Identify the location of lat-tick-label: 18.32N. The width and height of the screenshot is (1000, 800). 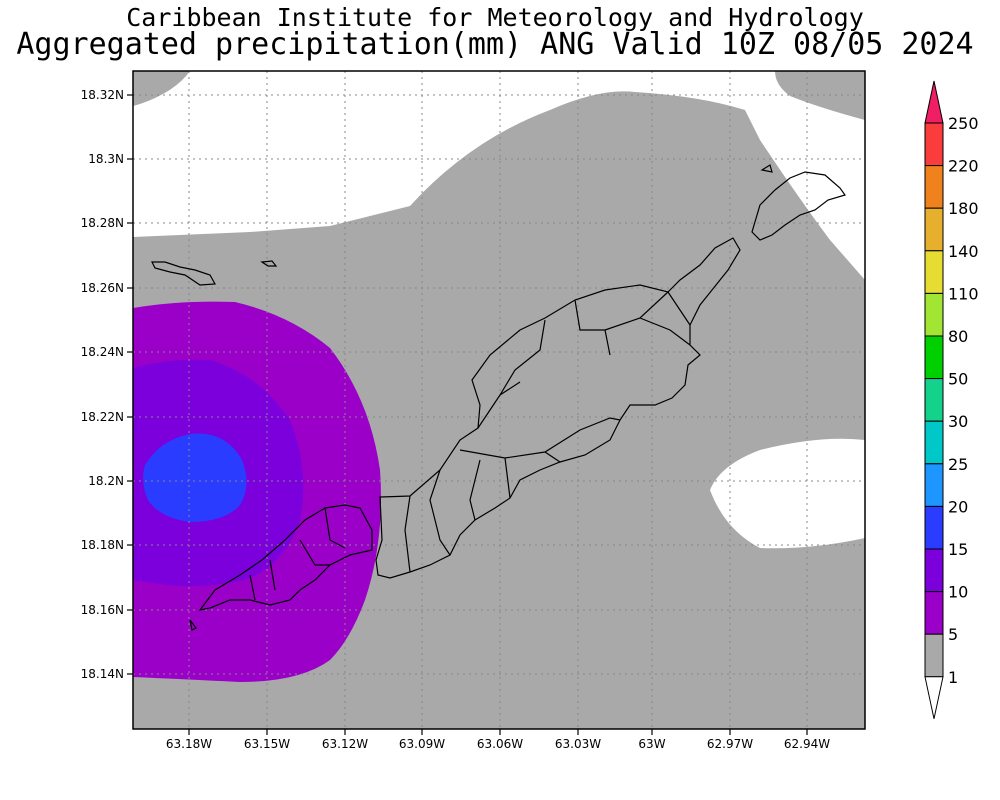
(102, 95).